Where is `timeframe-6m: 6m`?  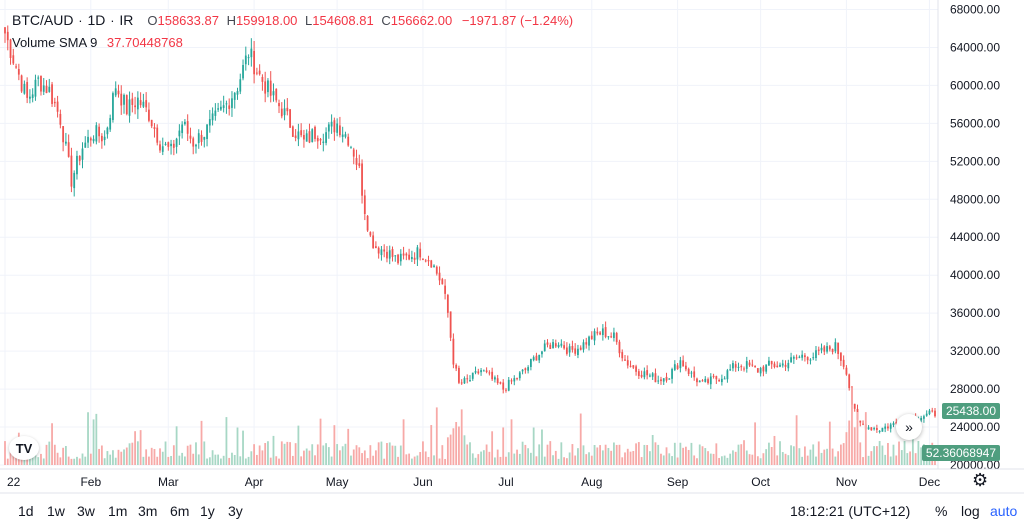 timeframe-6m: 6m is located at coordinates (180, 511).